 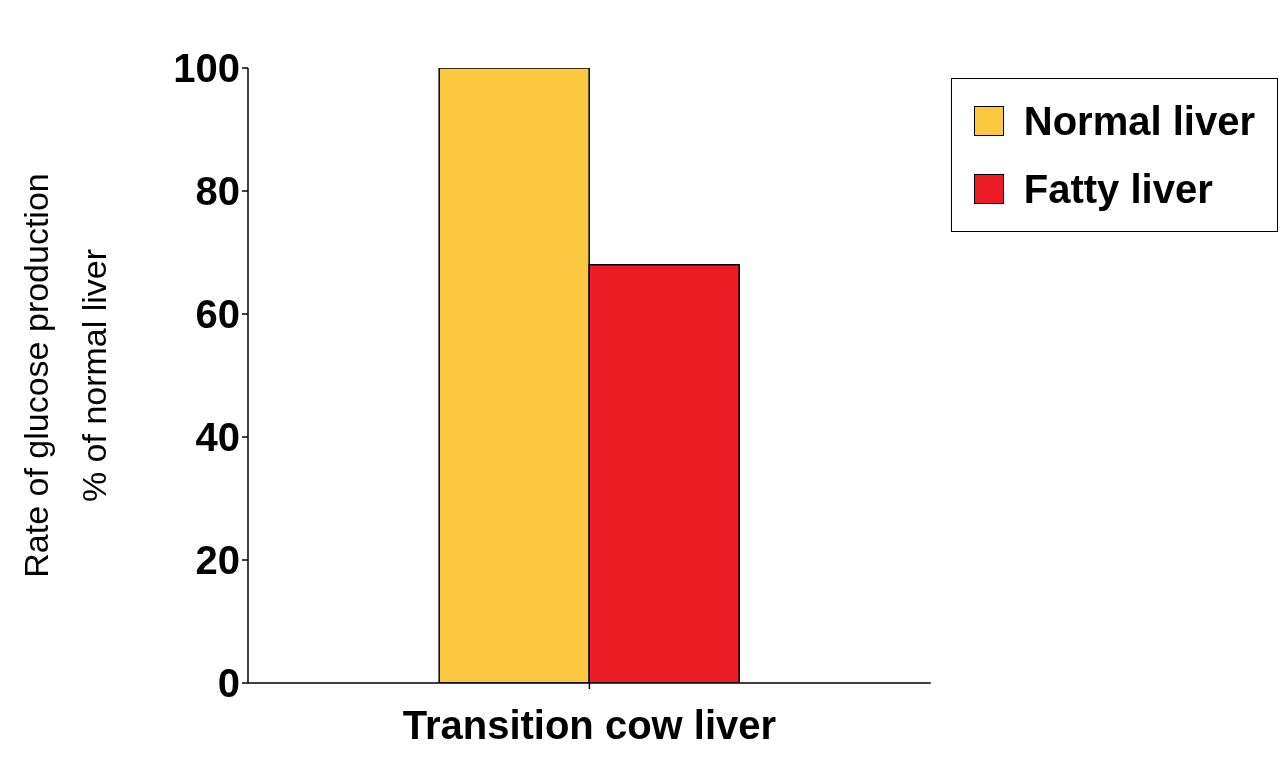 What do you see at coordinates (217, 560) in the screenshot?
I see `y-tick-label: 20` at bounding box center [217, 560].